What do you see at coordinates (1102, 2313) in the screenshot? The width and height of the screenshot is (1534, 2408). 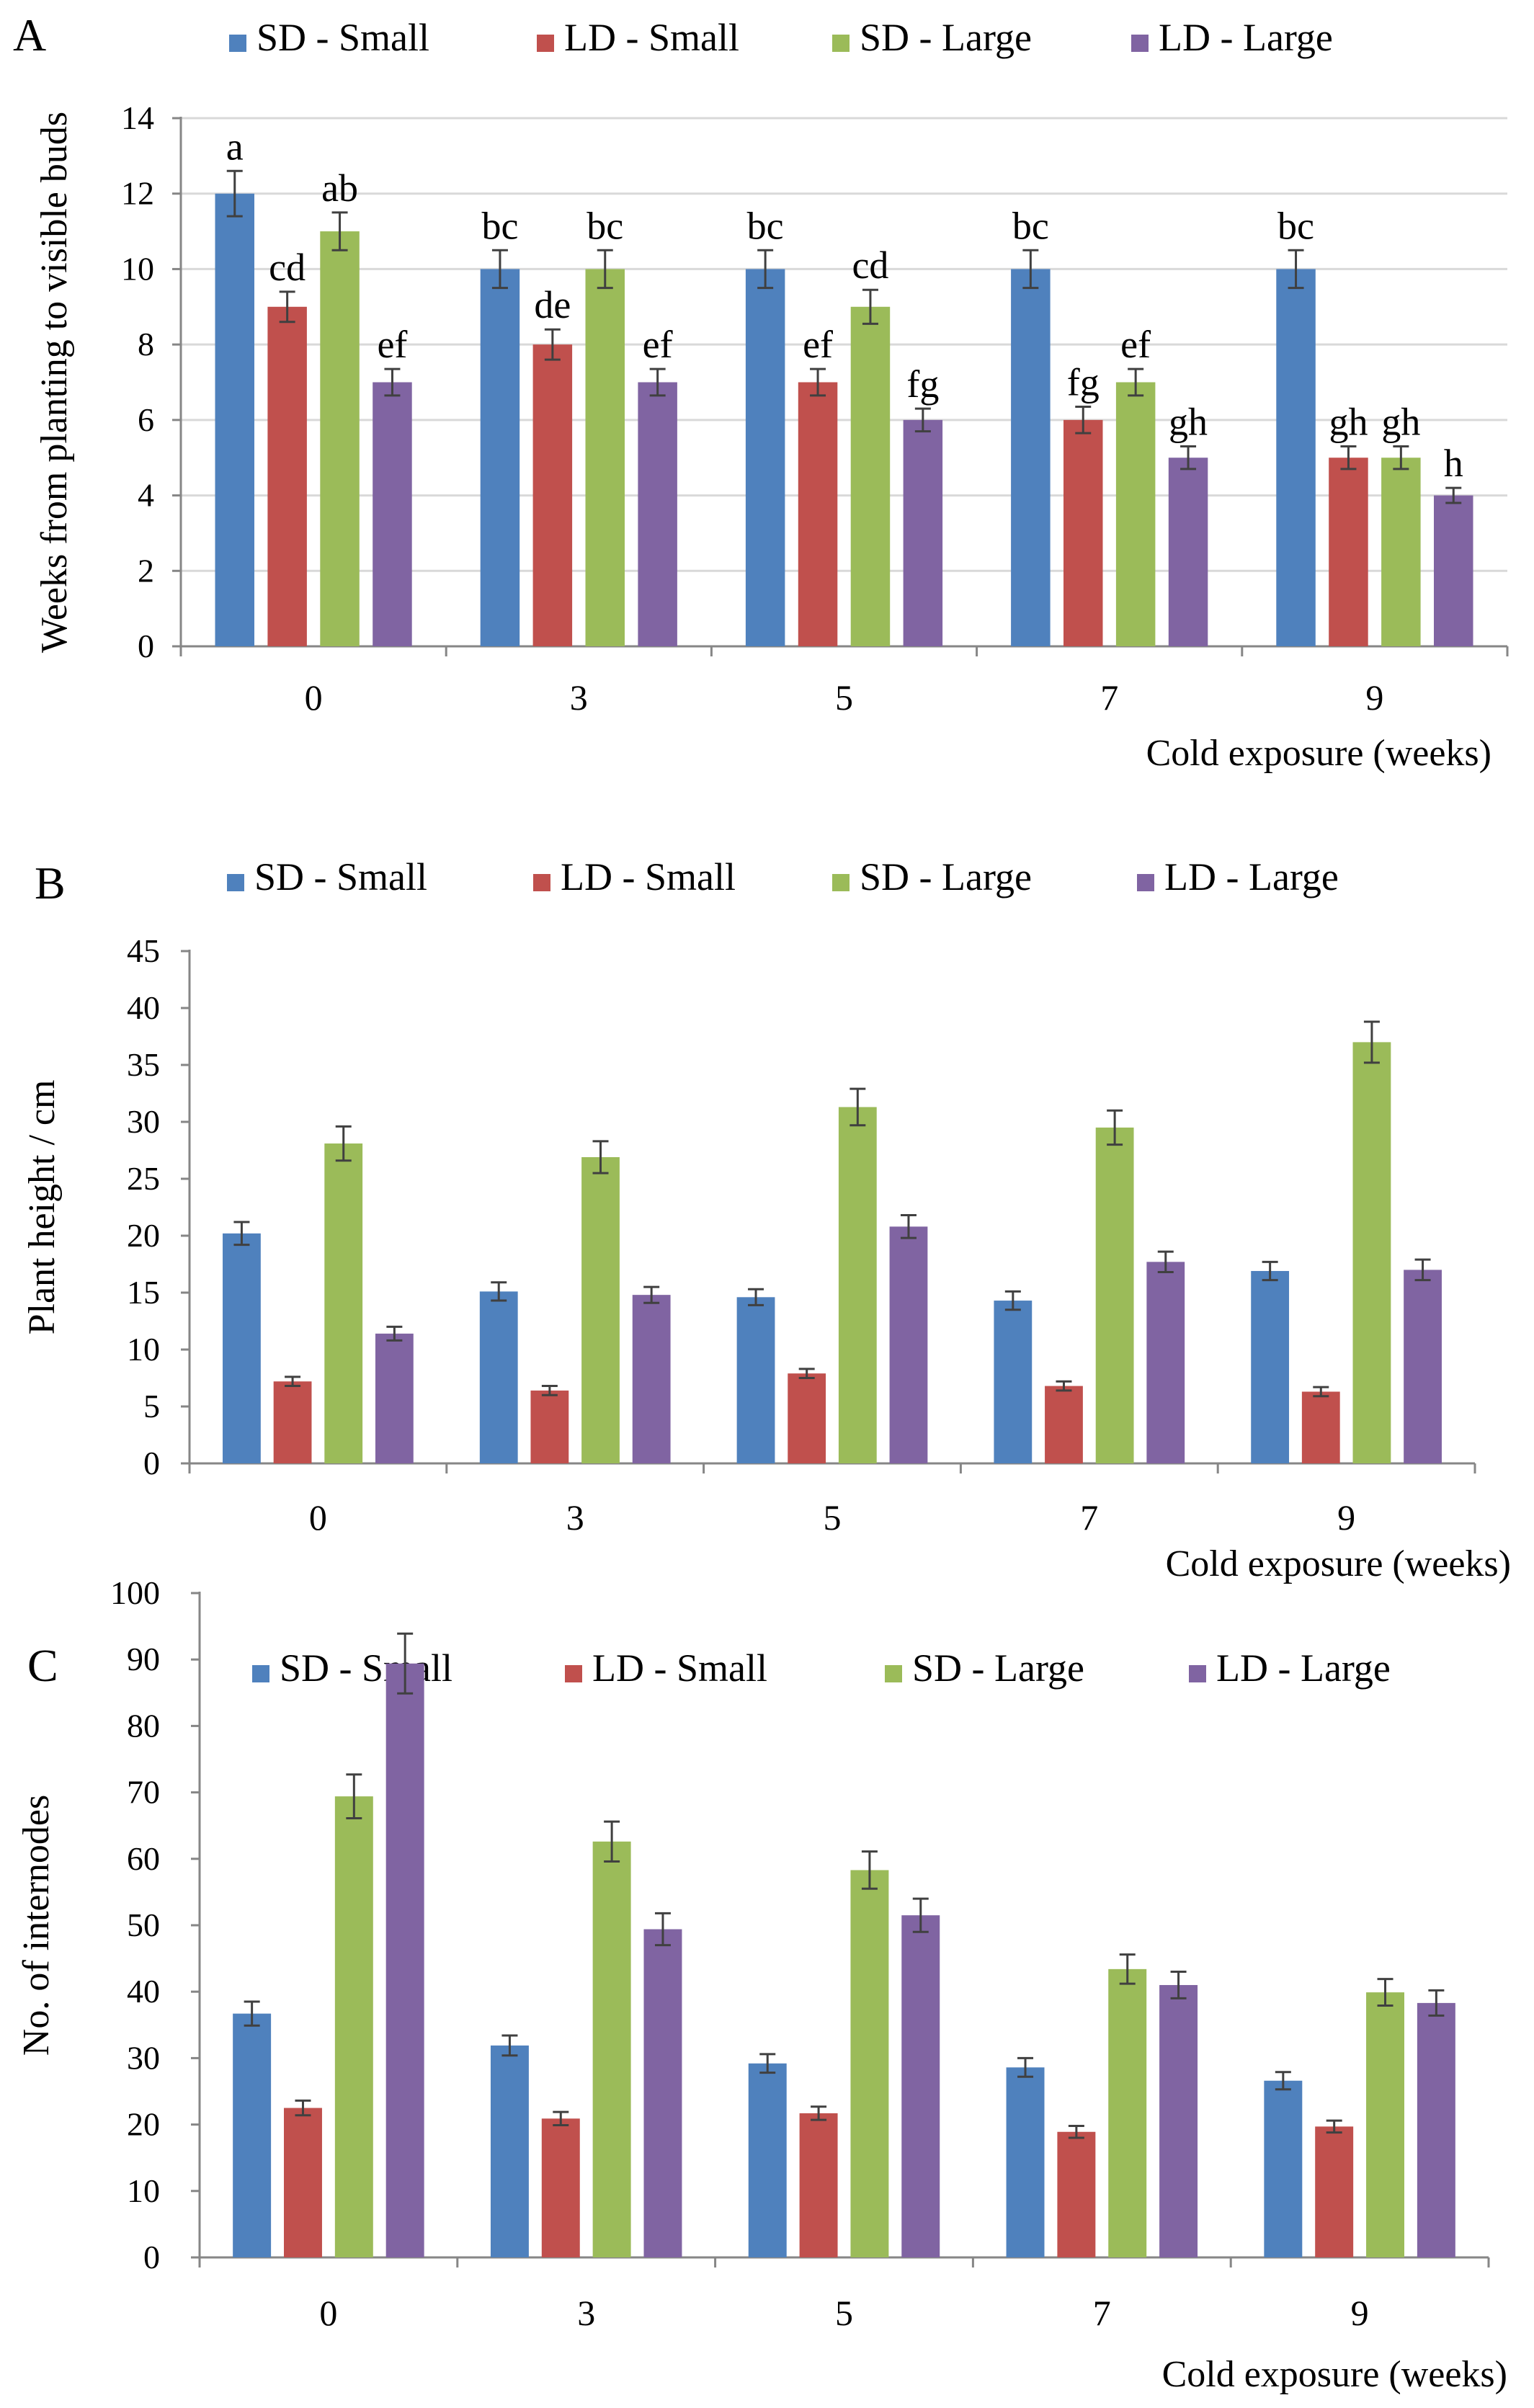 I see `panel-c-x-tick-label: 7` at bounding box center [1102, 2313].